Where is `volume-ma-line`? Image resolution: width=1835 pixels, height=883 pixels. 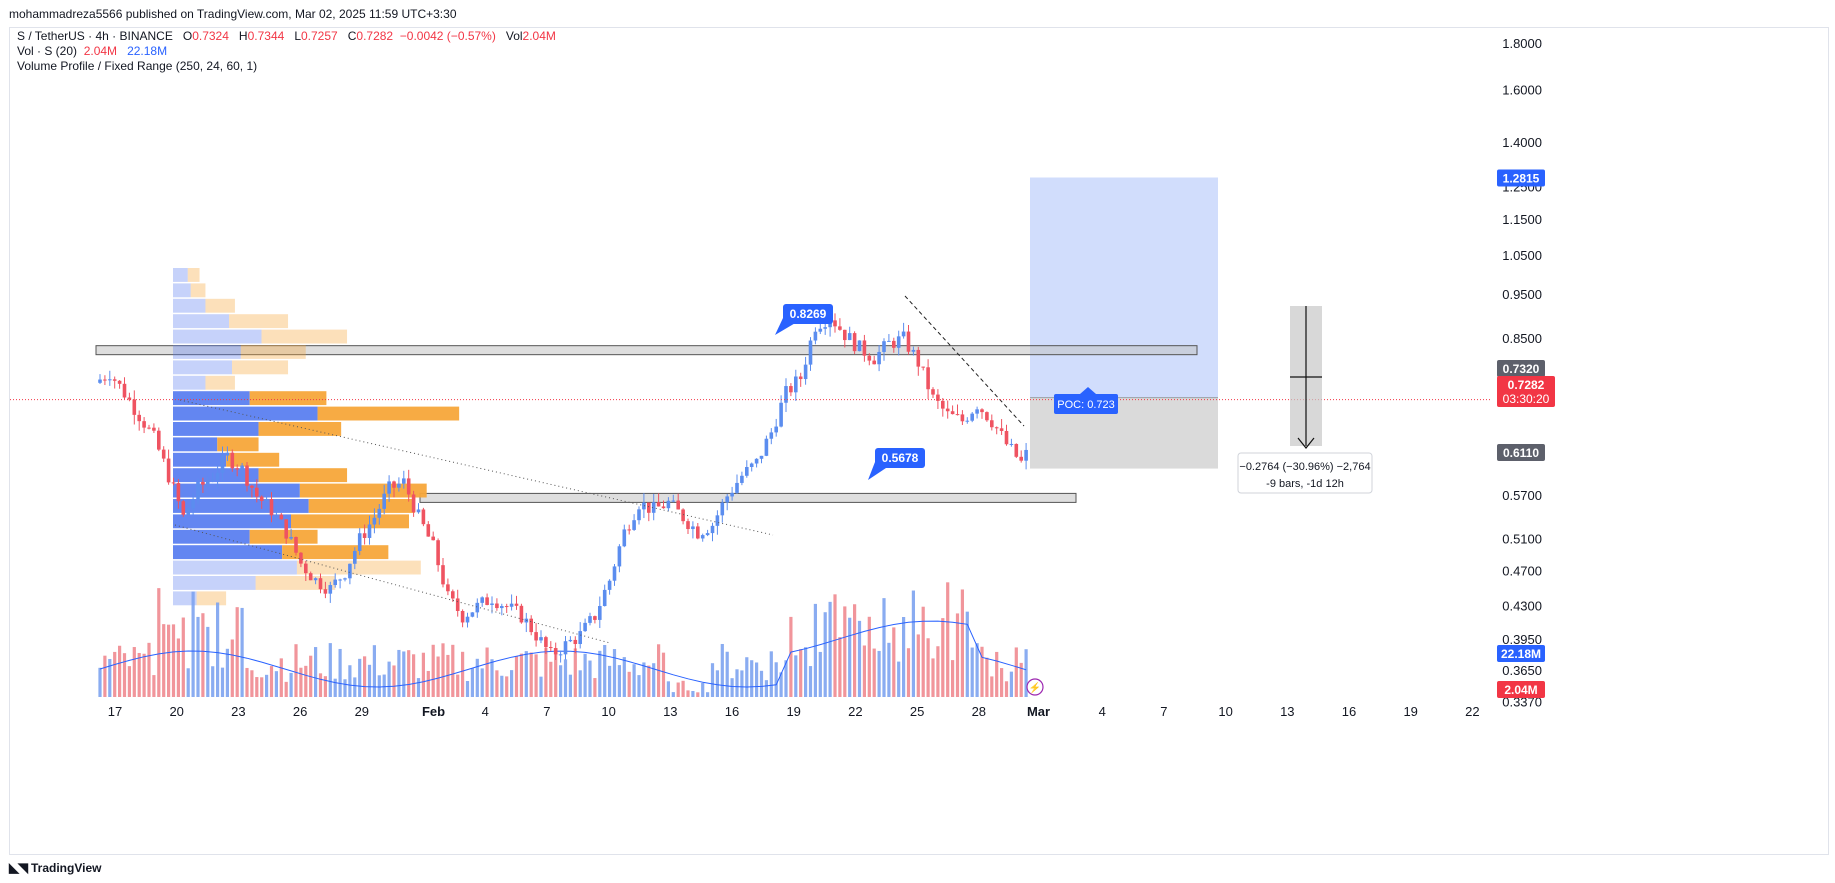
volume-ma-line is located at coordinates (563, 654).